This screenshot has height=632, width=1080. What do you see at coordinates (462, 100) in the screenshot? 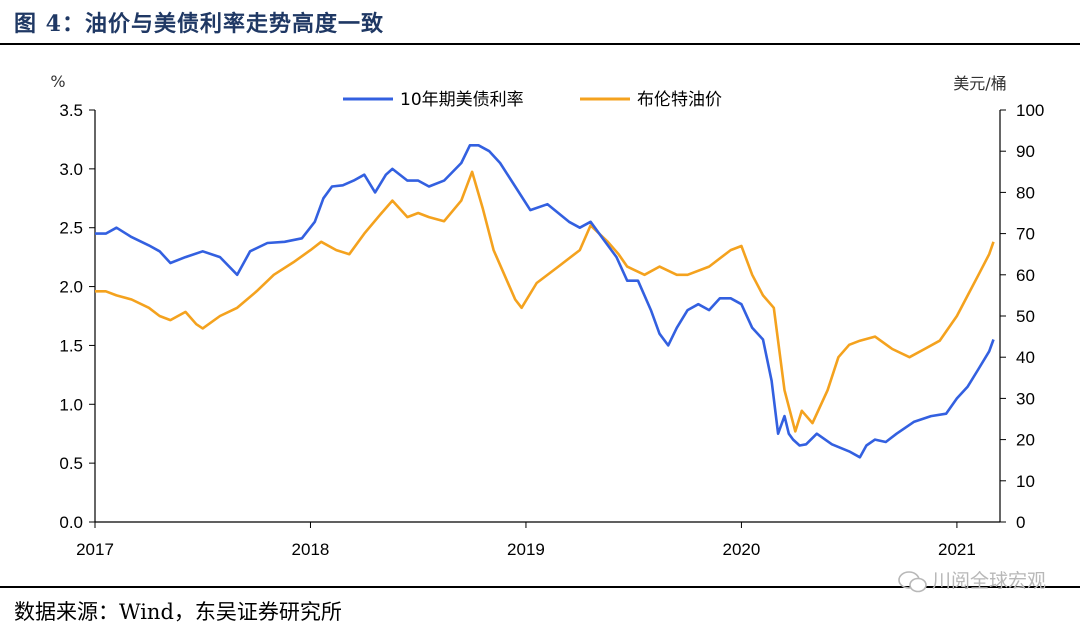
I see `legend-label-treasury: 10年期美债利率` at bounding box center [462, 100].